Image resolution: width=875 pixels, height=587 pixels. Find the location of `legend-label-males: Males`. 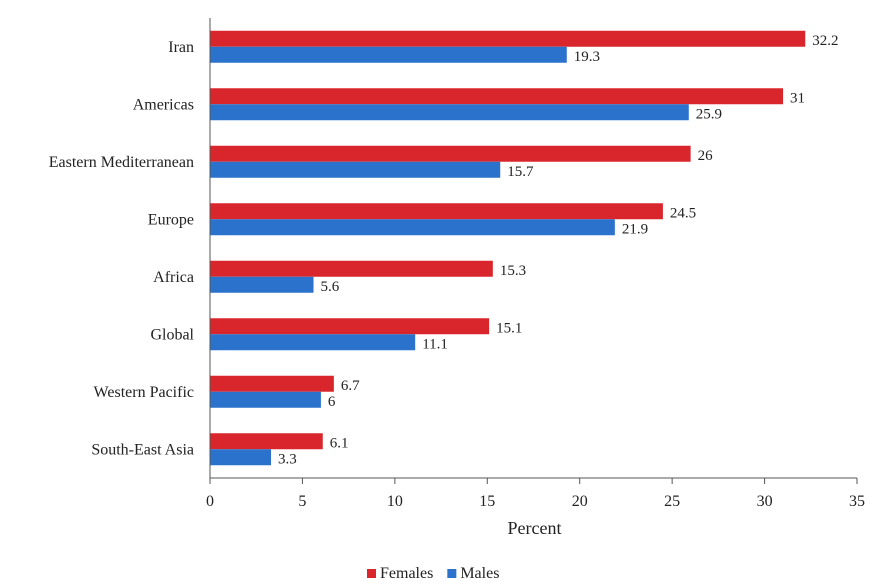

legend-label-males: Males is located at coordinates (479, 573).